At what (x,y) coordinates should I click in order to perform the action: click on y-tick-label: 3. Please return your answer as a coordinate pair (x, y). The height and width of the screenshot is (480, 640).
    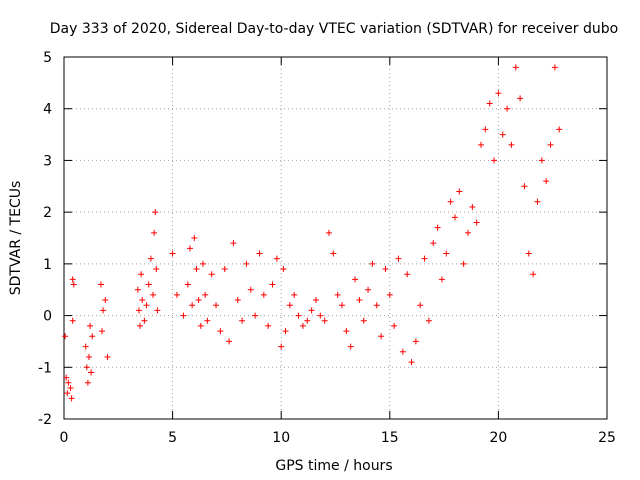
    Looking at the image, I should click on (47, 161).